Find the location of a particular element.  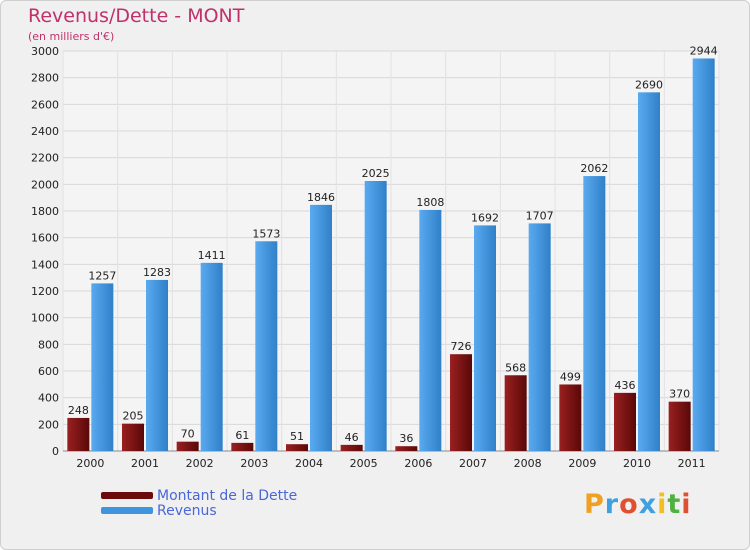

legend-label-debt: Montant de la Dette is located at coordinates (227, 495).